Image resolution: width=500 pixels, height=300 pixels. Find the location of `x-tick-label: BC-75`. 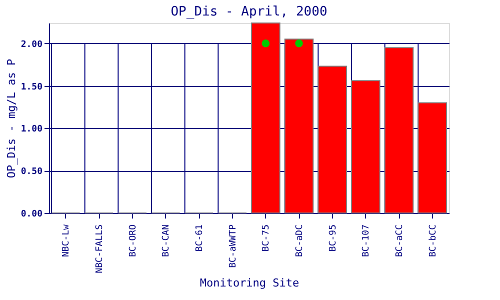

x-tick-label: BC-75 is located at coordinates (267, 238).